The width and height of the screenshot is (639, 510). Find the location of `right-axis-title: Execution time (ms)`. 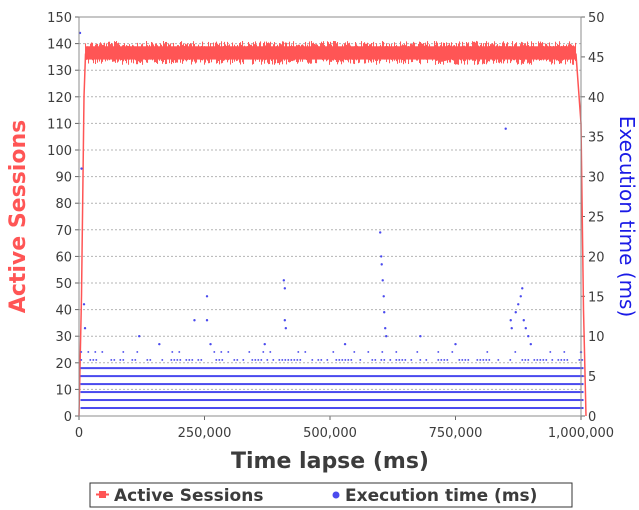

right-axis-title: Execution time (ms) is located at coordinates (627, 217).